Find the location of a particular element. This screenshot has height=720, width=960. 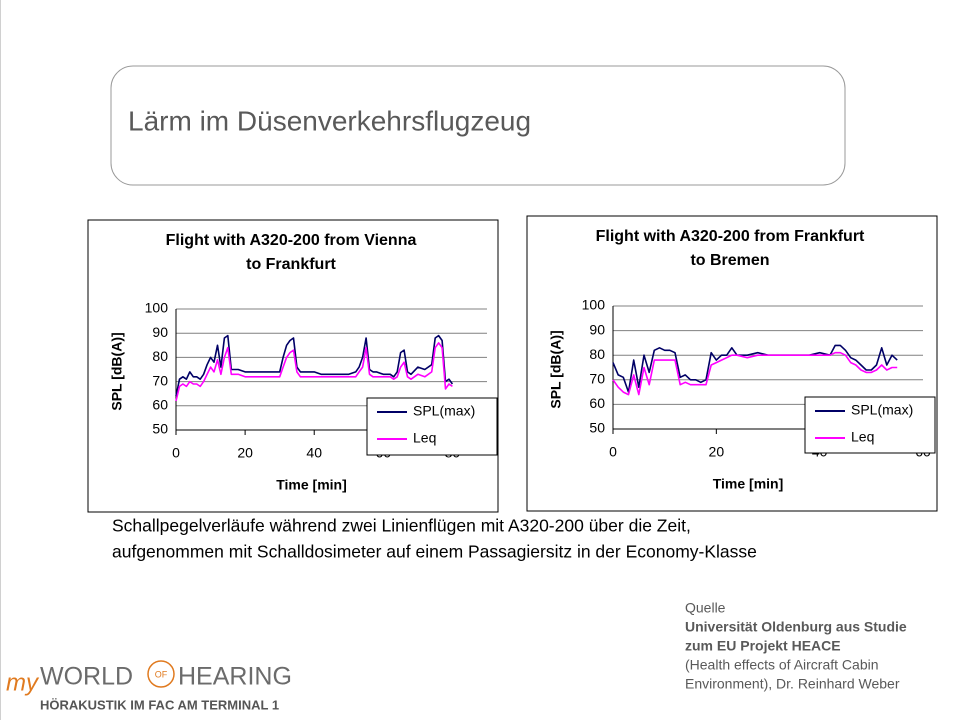

source-line: Quelle is located at coordinates (705, 608).